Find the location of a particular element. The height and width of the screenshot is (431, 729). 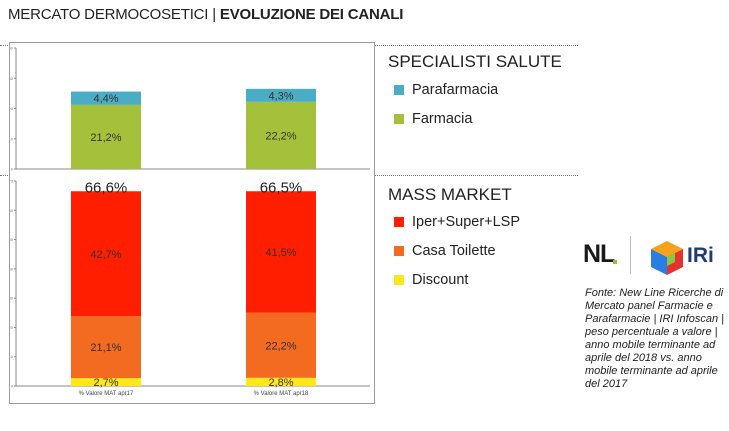

y-tick-label-mass: 50 is located at coordinates (12, 239).